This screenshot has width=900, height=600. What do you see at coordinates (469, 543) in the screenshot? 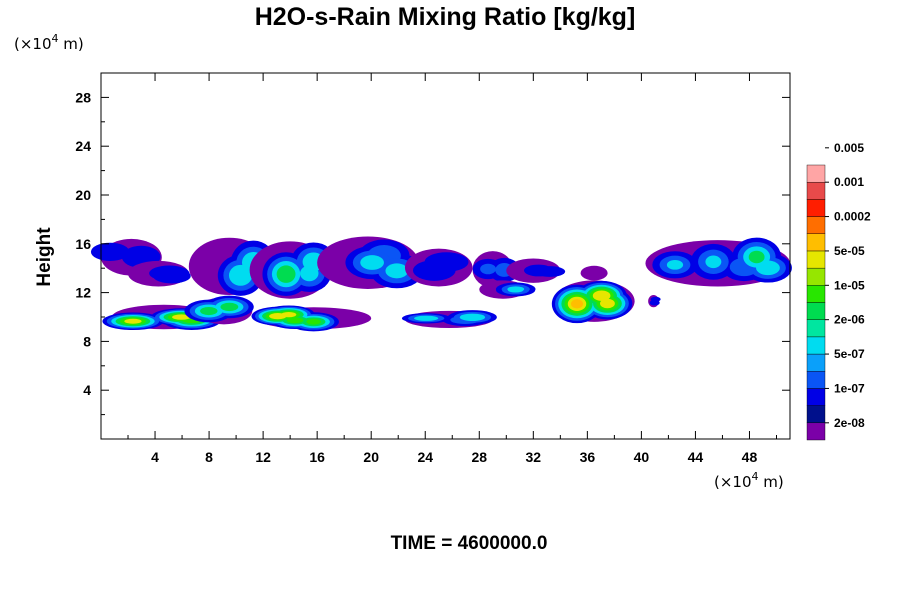
I see `time-label: TIME = 4600000.0` at bounding box center [469, 543].